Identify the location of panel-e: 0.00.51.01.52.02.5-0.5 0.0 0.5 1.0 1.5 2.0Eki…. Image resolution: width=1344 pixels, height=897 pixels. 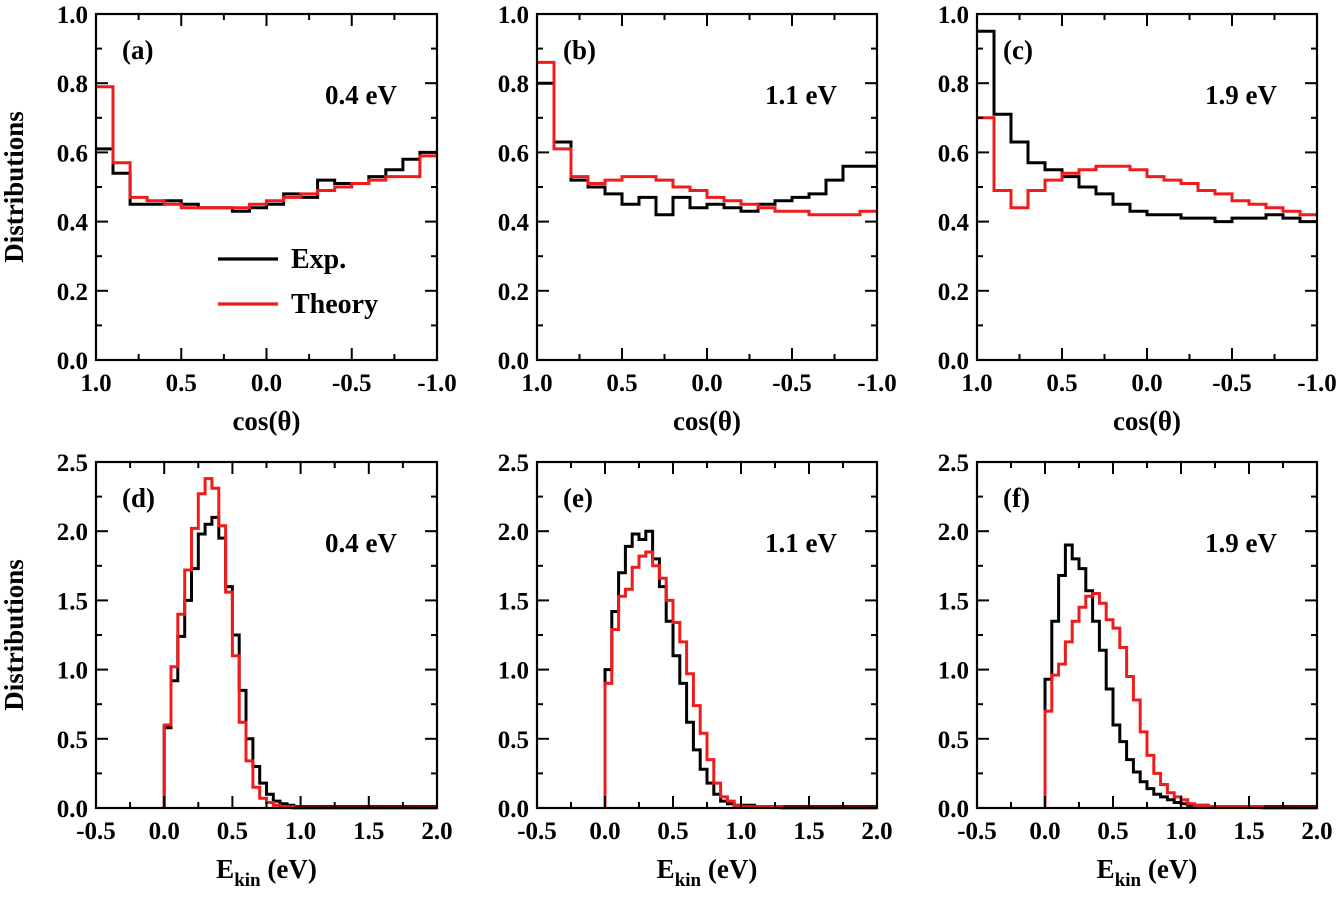
(695, 670).